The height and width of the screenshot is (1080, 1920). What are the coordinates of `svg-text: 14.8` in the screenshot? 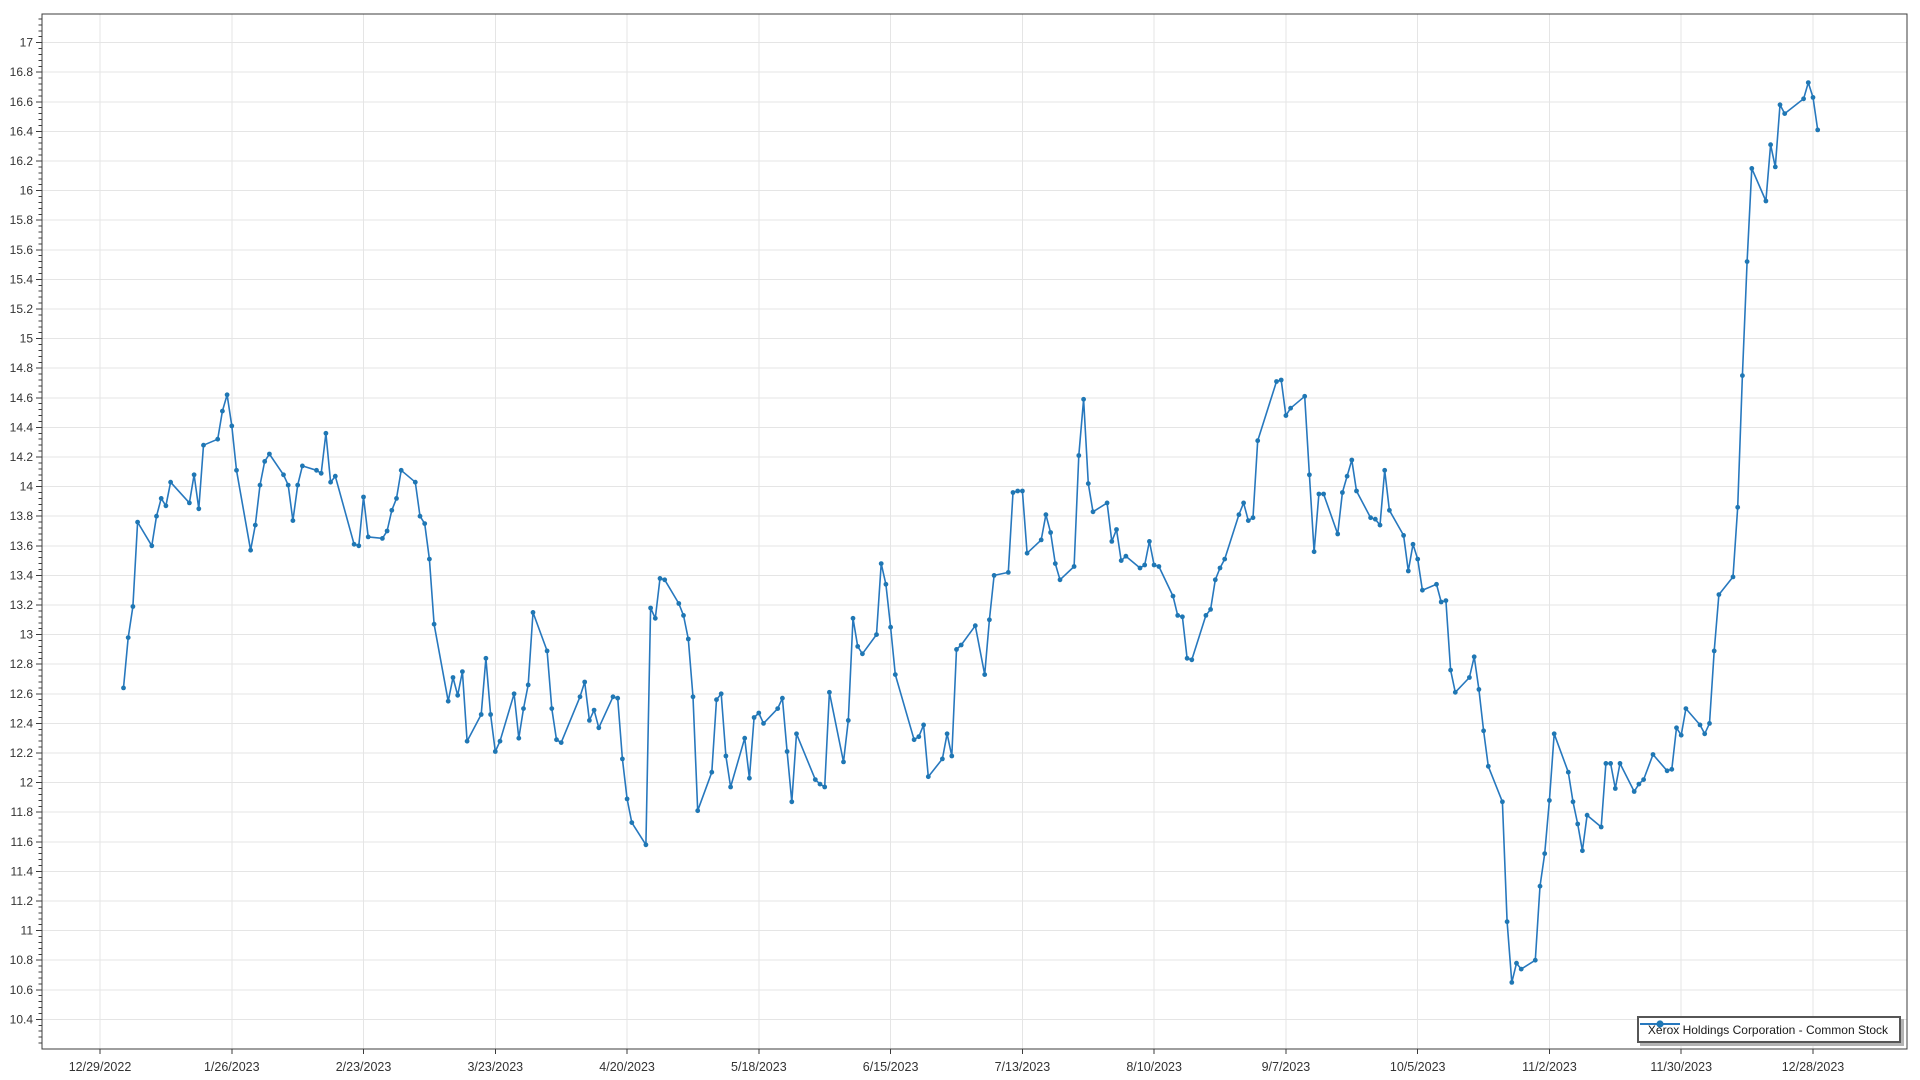 It's located at (22, 368).